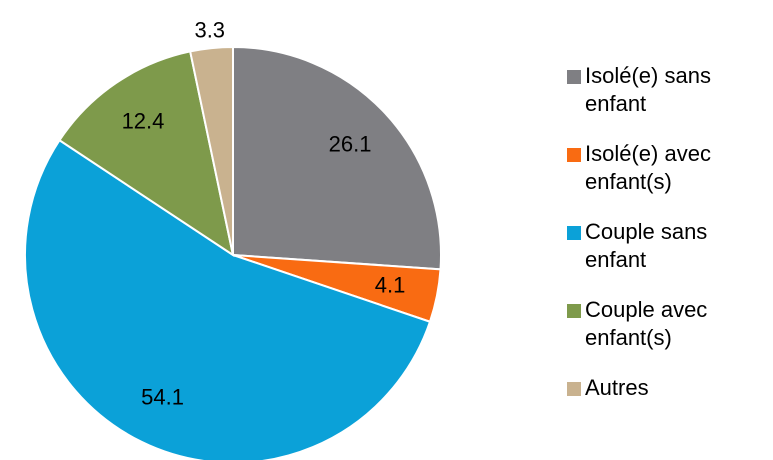 The width and height of the screenshot is (773, 460). I want to click on data-label: 54.1, so click(162, 397).